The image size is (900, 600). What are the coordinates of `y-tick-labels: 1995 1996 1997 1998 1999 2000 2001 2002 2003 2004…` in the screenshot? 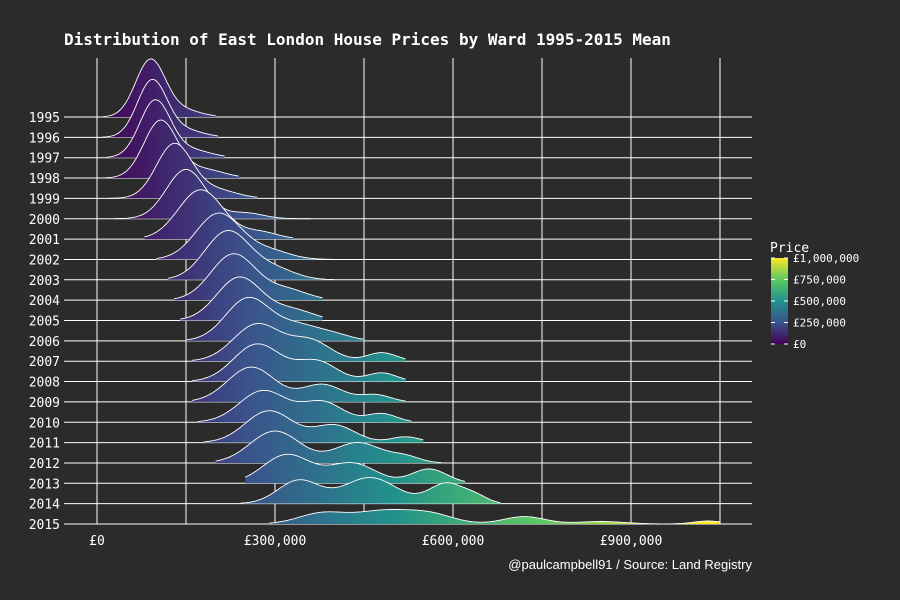 It's located at (44, 322).